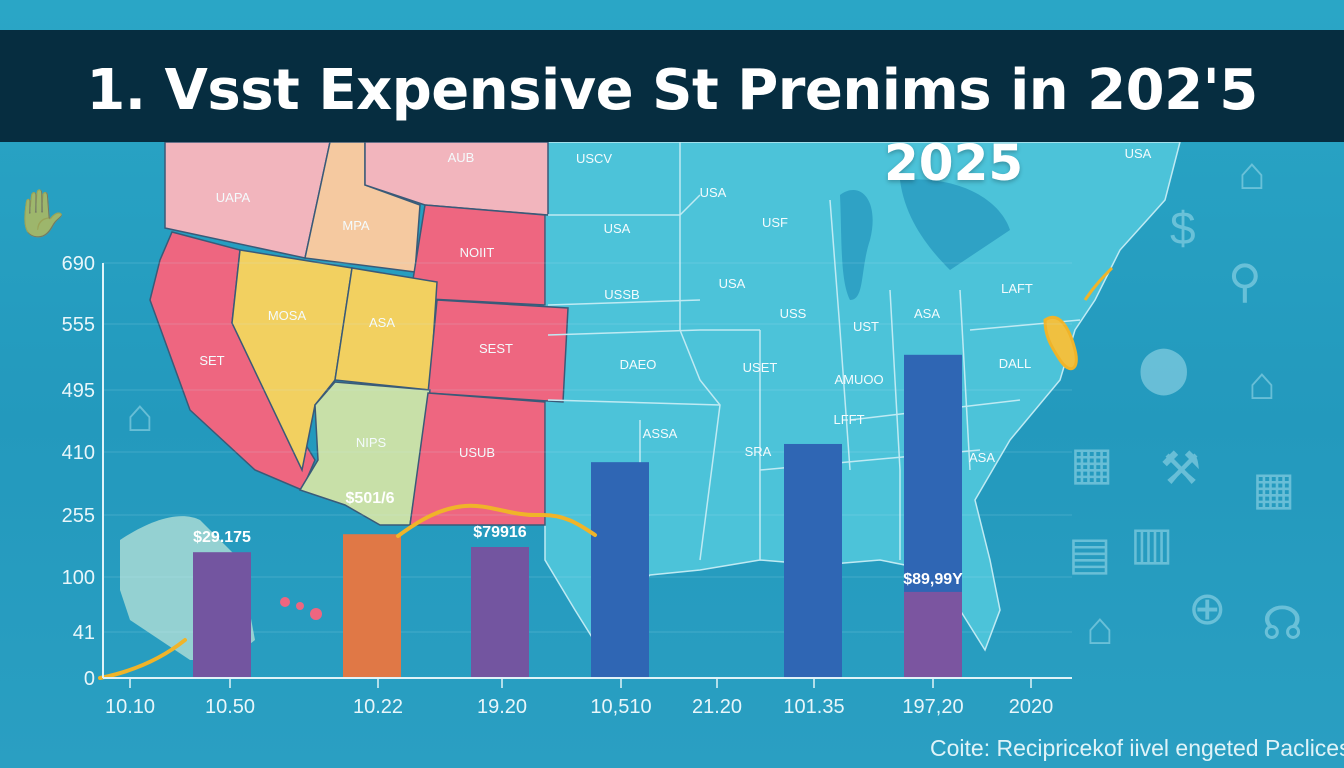 The image size is (1344, 768). I want to click on state-label: MPA, so click(356, 225).